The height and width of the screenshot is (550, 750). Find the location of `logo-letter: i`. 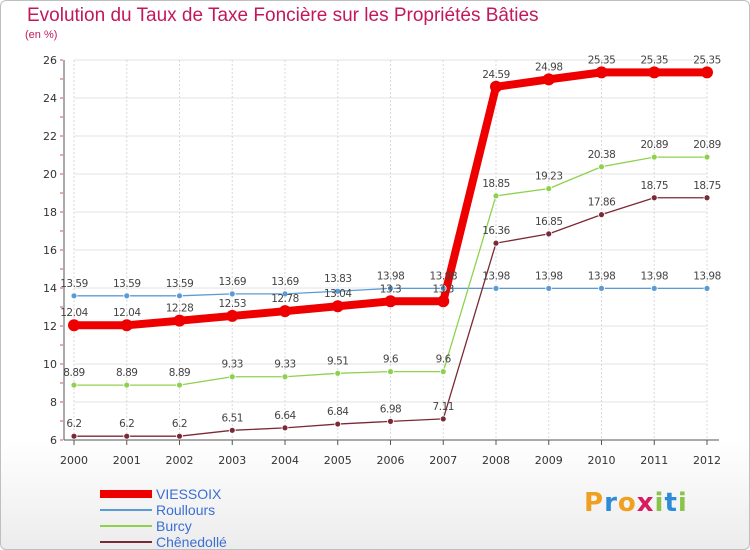

logo-letter: i is located at coordinates (682, 503).